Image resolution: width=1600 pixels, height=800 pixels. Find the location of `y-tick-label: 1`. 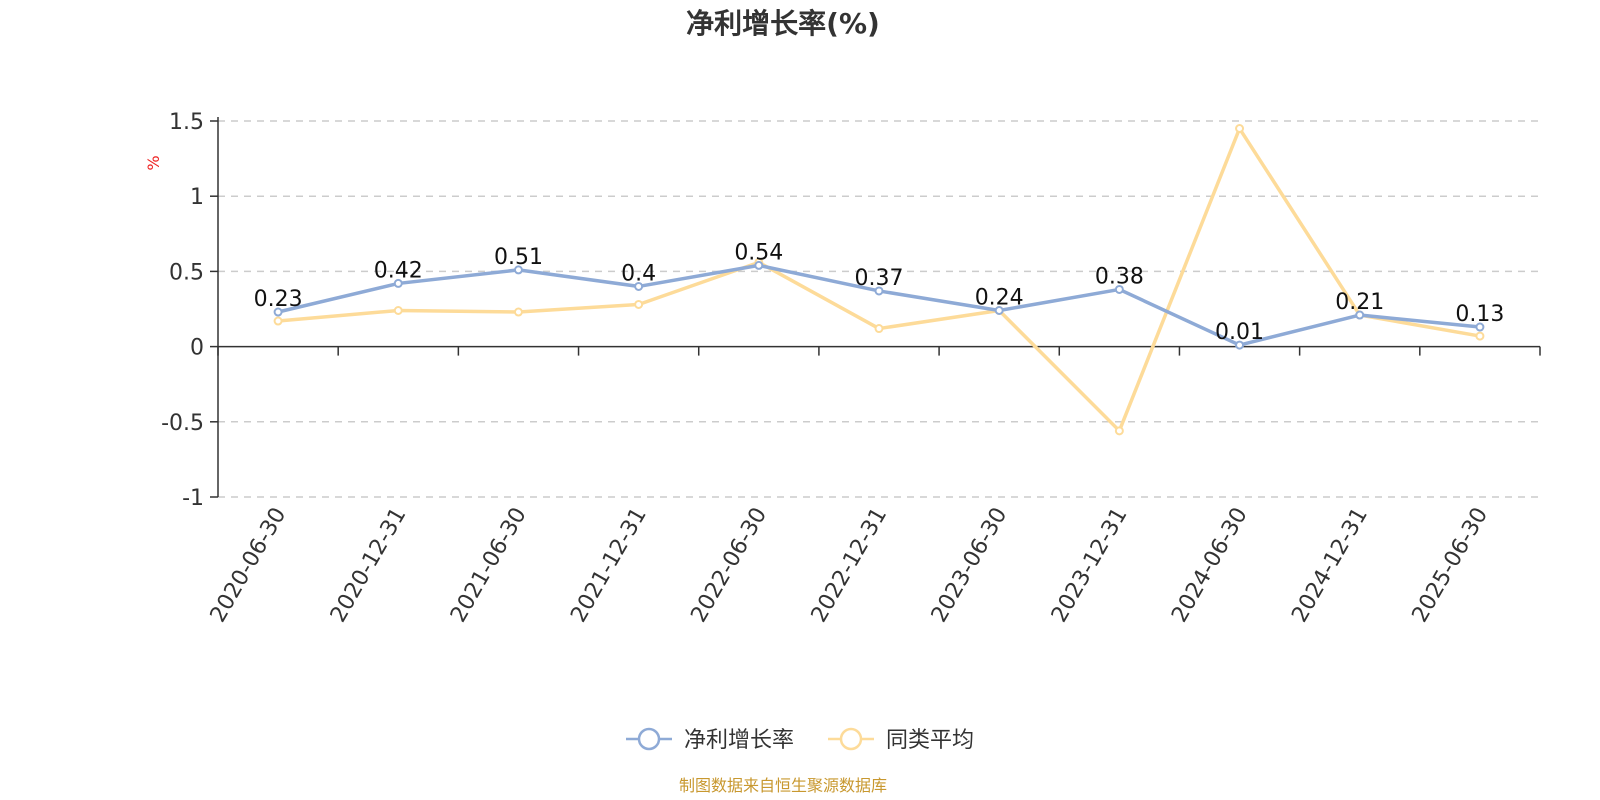

y-tick-label: 1 is located at coordinates (197, 197).